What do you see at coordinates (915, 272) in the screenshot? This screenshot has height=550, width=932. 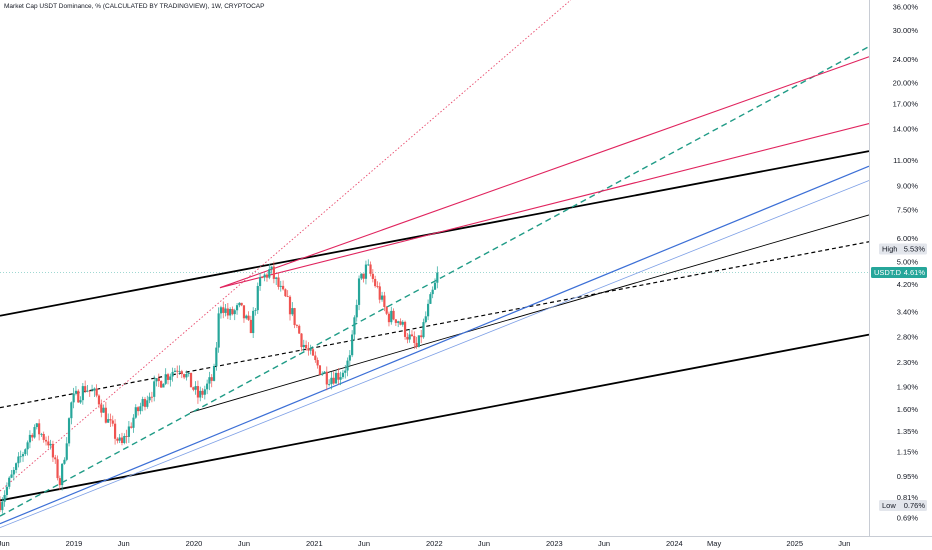 I see `price-marker-value: 4.61%` at bounding box center [915, 272].